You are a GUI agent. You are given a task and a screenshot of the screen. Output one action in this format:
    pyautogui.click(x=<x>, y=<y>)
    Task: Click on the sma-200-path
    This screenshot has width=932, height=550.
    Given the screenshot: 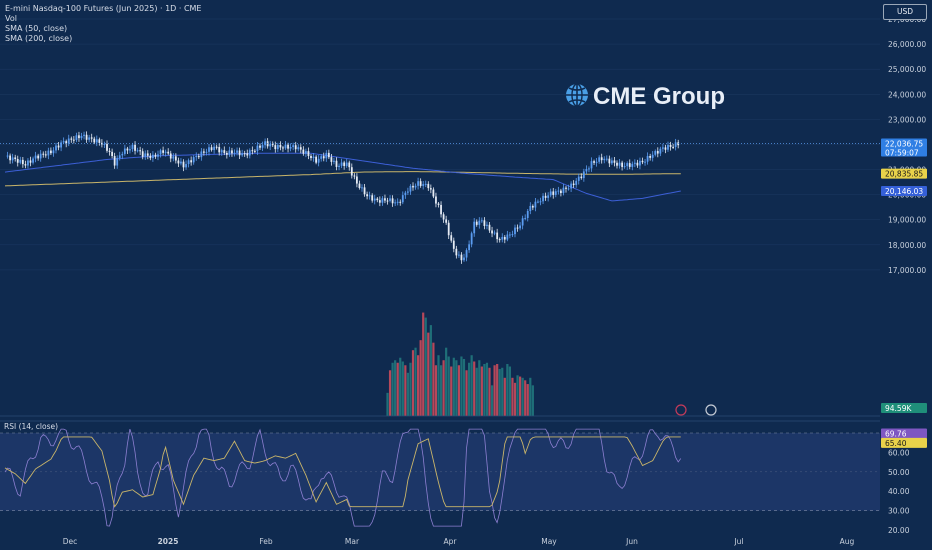 What is the action you would take?
    pyautogui.click(x=342, y=179)
    